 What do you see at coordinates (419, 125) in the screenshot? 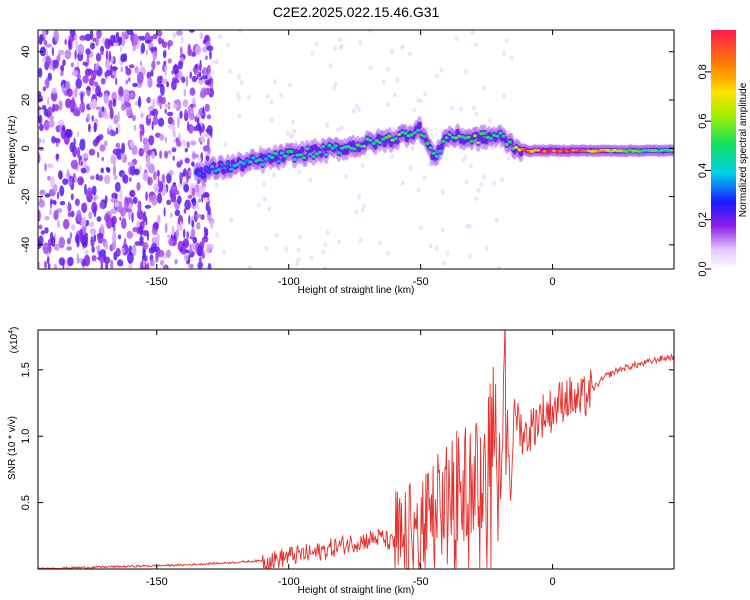
I see `signal-core` at bounding box center [419, 125].